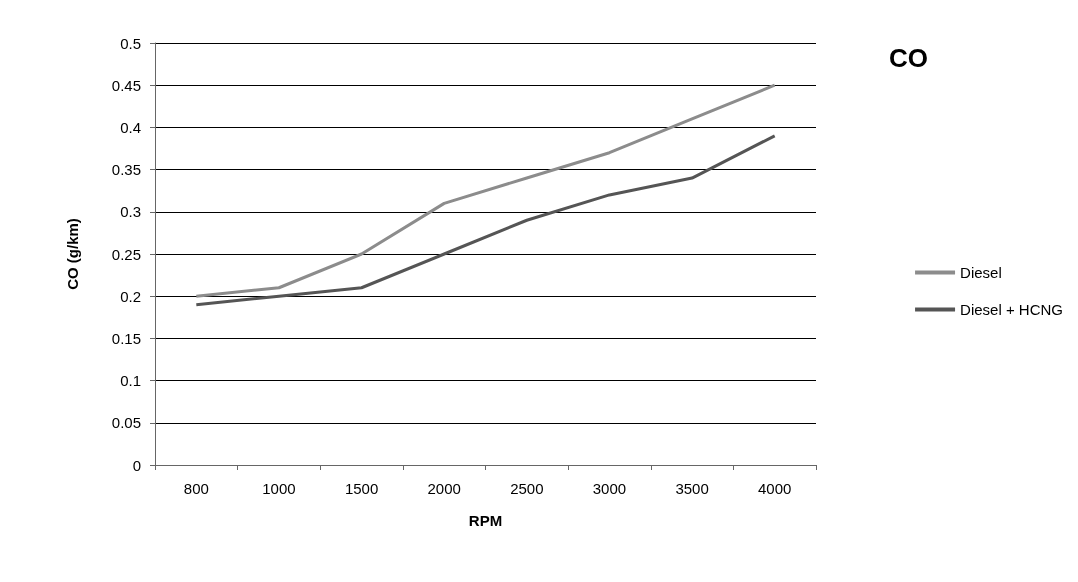 This screenshot has width=1078, height=582. I want to click on y-tick-label: 0.05, so click(126, 423).